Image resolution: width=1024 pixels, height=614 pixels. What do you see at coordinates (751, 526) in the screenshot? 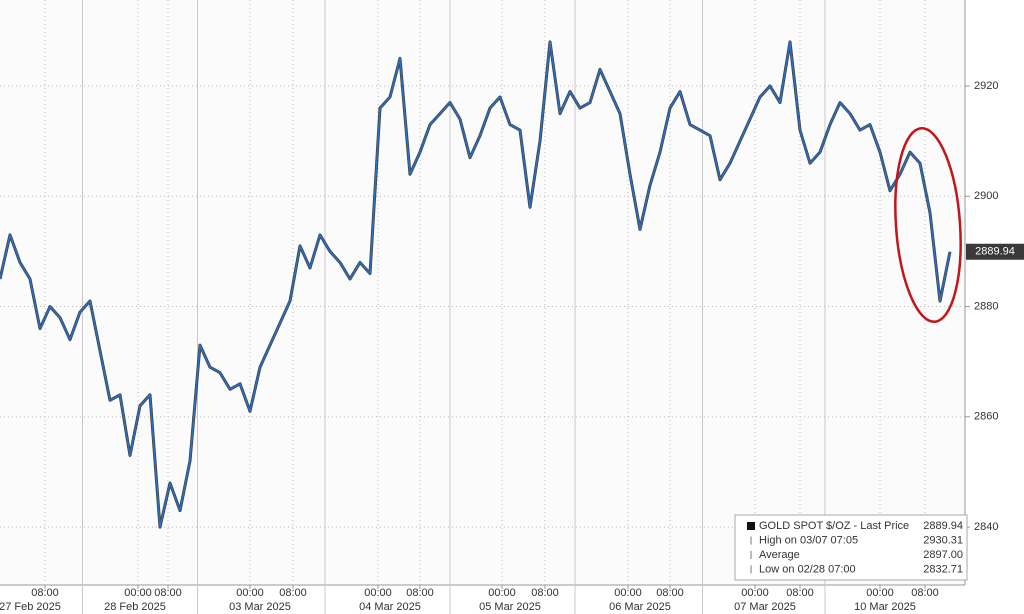
I see `legend-swatch` at bounding box center [751, 526].